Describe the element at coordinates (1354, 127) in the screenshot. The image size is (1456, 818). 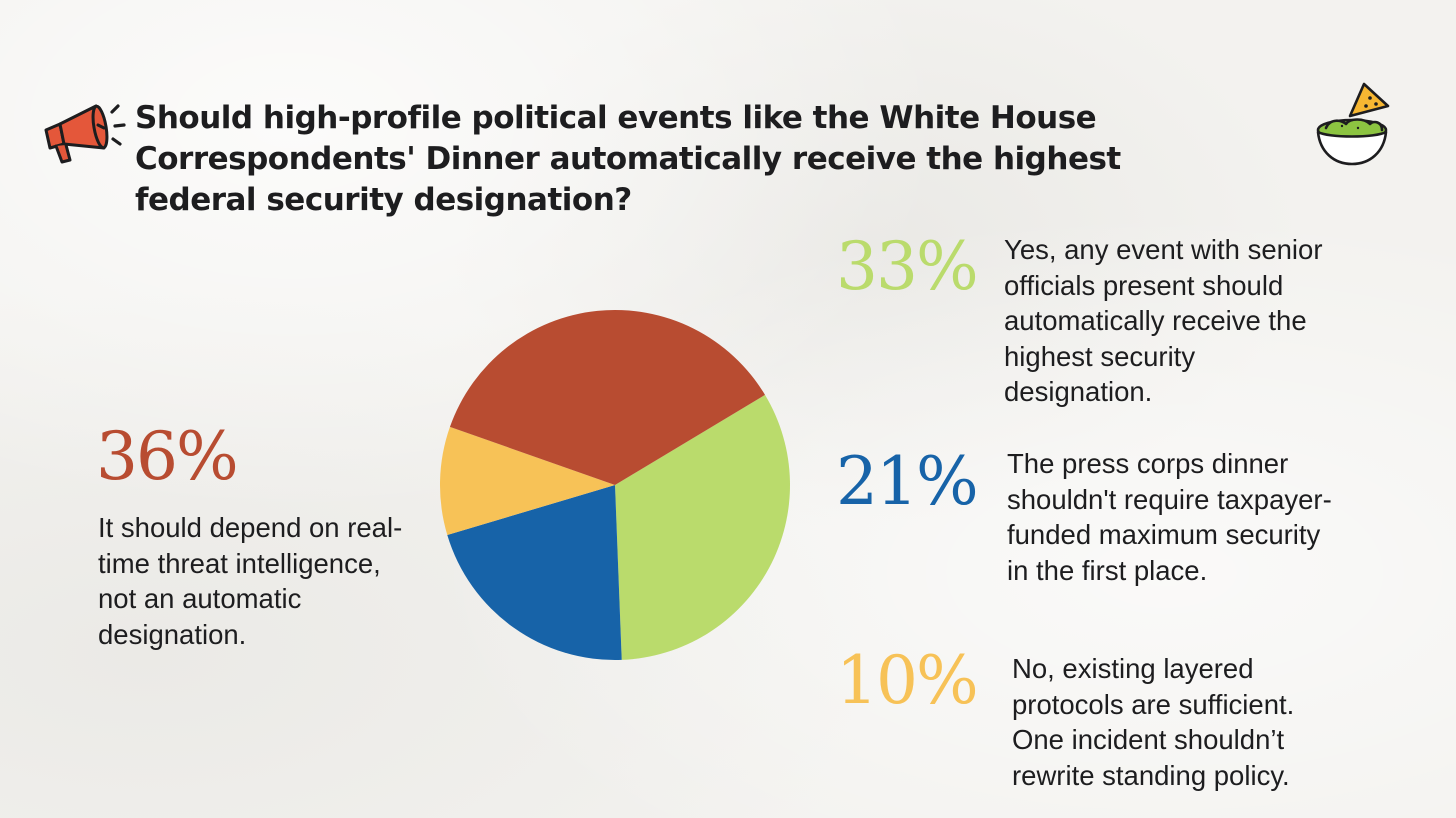
I see `chips-and-guacamole-bowl-icon` at that location.